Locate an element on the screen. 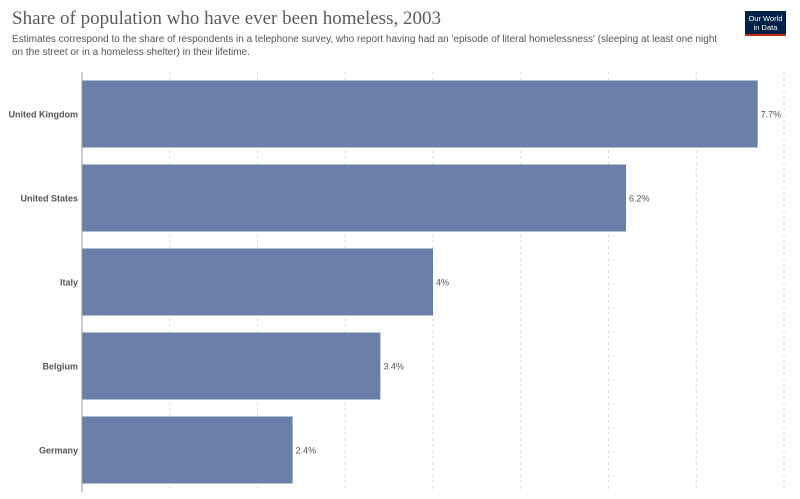  value-label: 7.7% is located at coordinates (771, 115).